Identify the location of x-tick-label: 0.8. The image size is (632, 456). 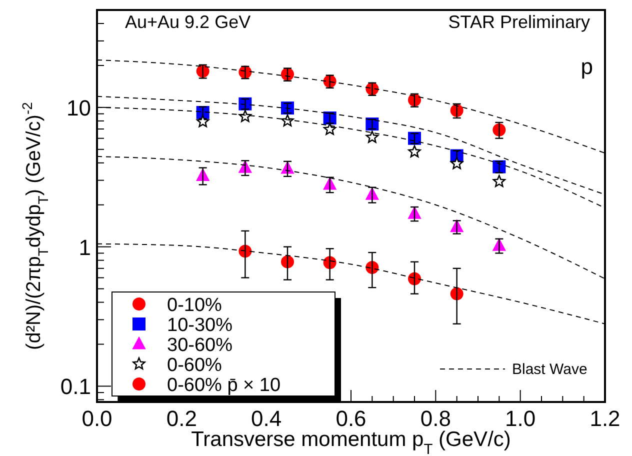
(435, 418).